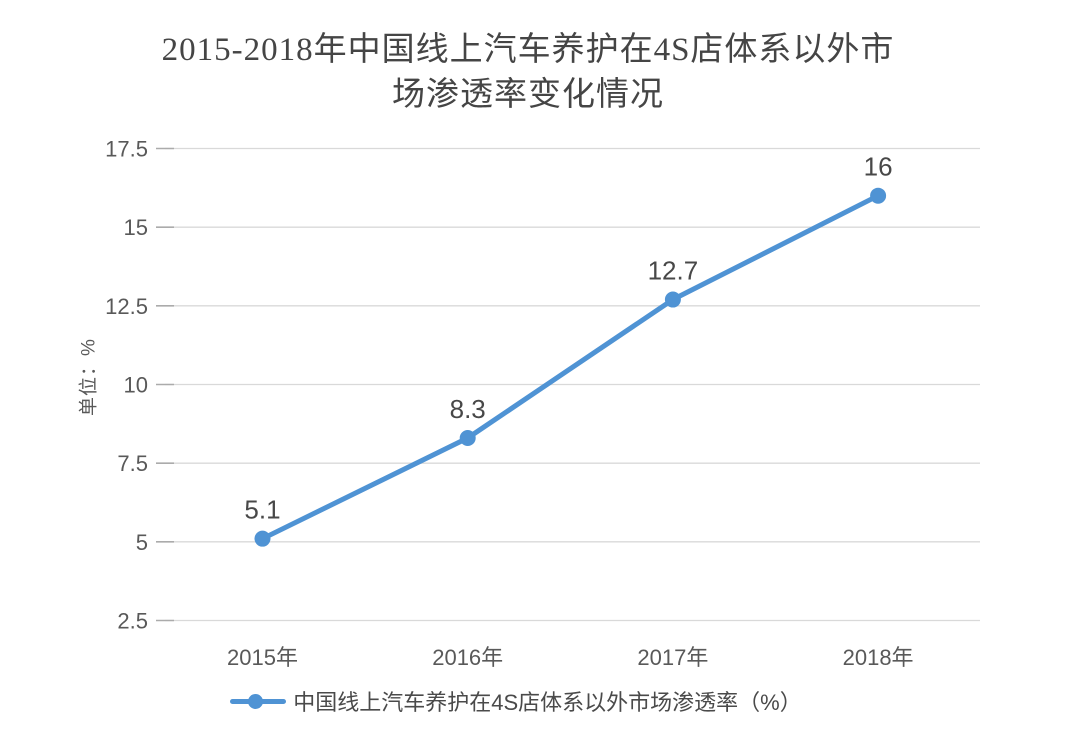 The width and height of the screenshot is (1080, 737). What do you see at coordinates (878, 167) in the screenshot?
I see `data-label: 16` at bounding box center [878, 167].